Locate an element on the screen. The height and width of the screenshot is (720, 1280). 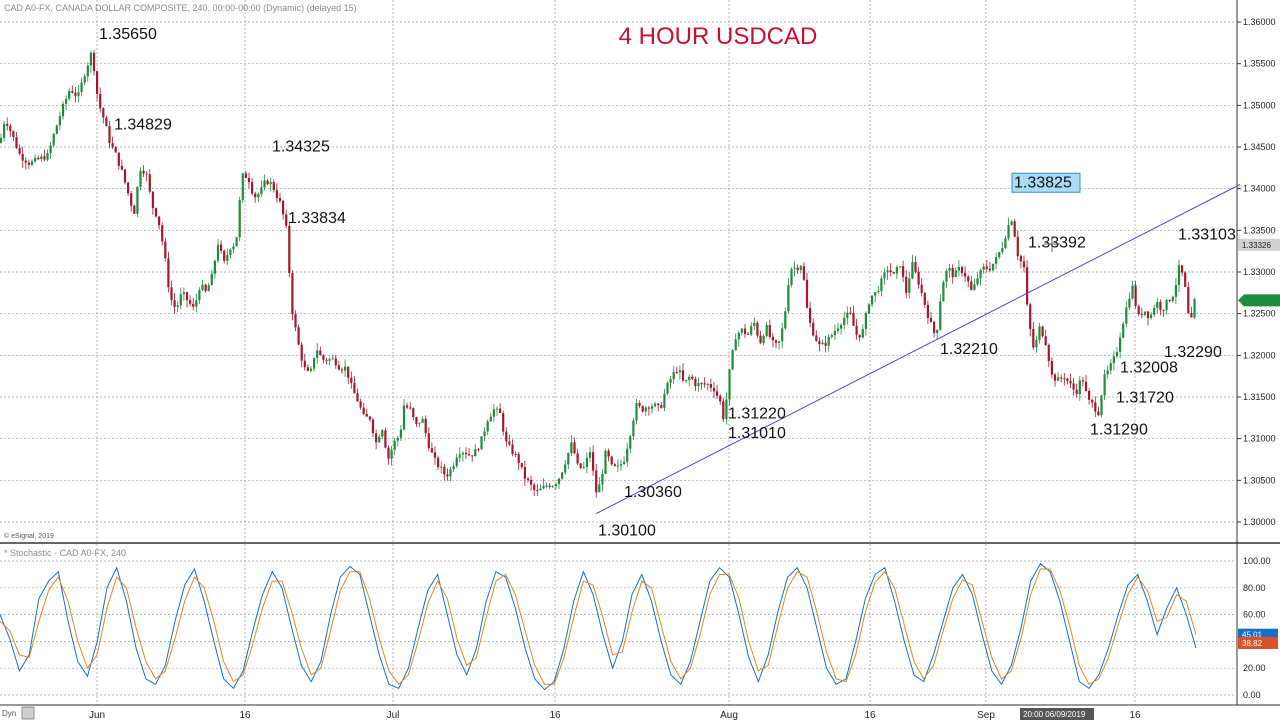
price-annotation: 1.32290 is located at coordinates (1193, 352).